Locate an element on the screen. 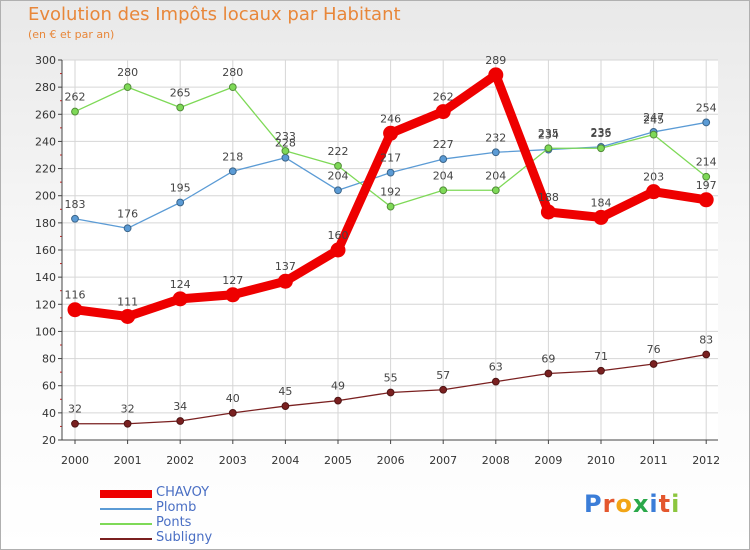 This screenshot has height=550, width=750. chart-title: Evolution des Impôts locaux par Habitant is located at coordinates (214, 14).